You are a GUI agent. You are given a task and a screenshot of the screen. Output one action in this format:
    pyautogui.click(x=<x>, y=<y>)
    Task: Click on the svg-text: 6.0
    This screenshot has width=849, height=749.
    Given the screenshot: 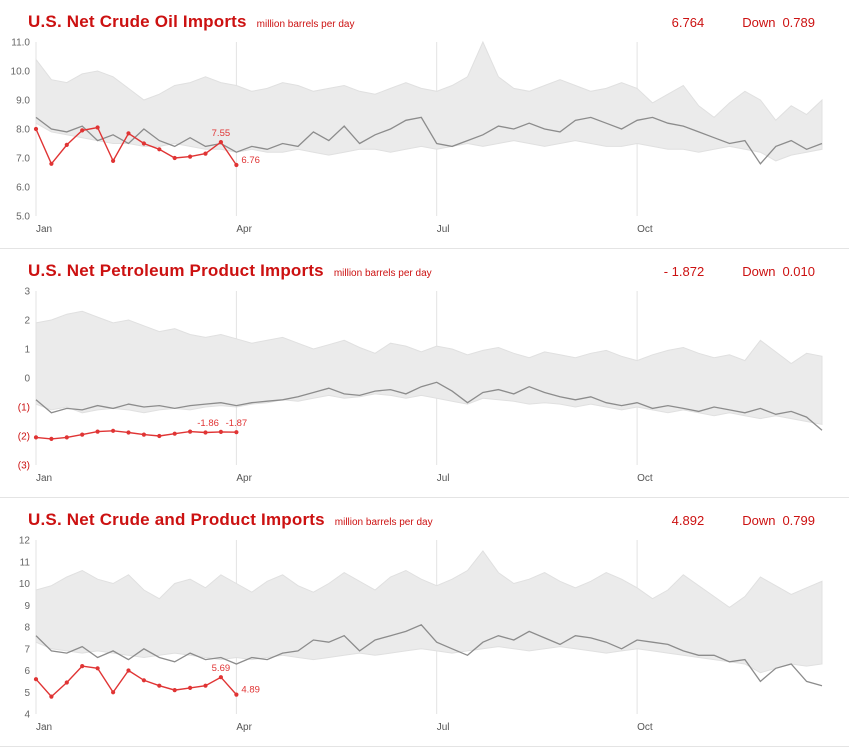 What is the action you would take?
    pyautogui.click(x=23, y=188)
    